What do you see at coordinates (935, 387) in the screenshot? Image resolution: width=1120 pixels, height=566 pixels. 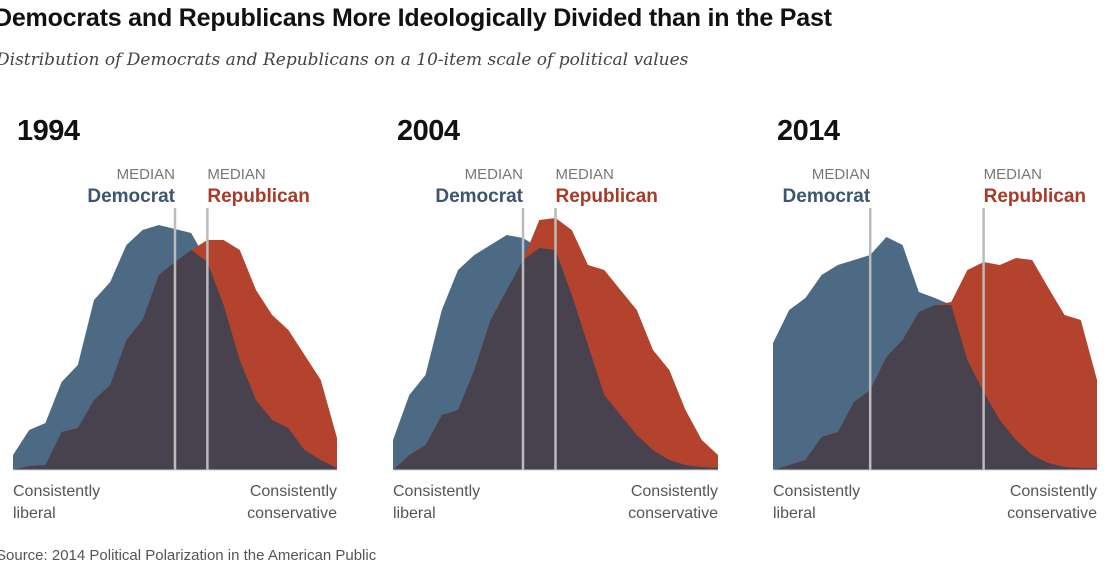 I see `overlap-area` at bounding box center [935, 387].